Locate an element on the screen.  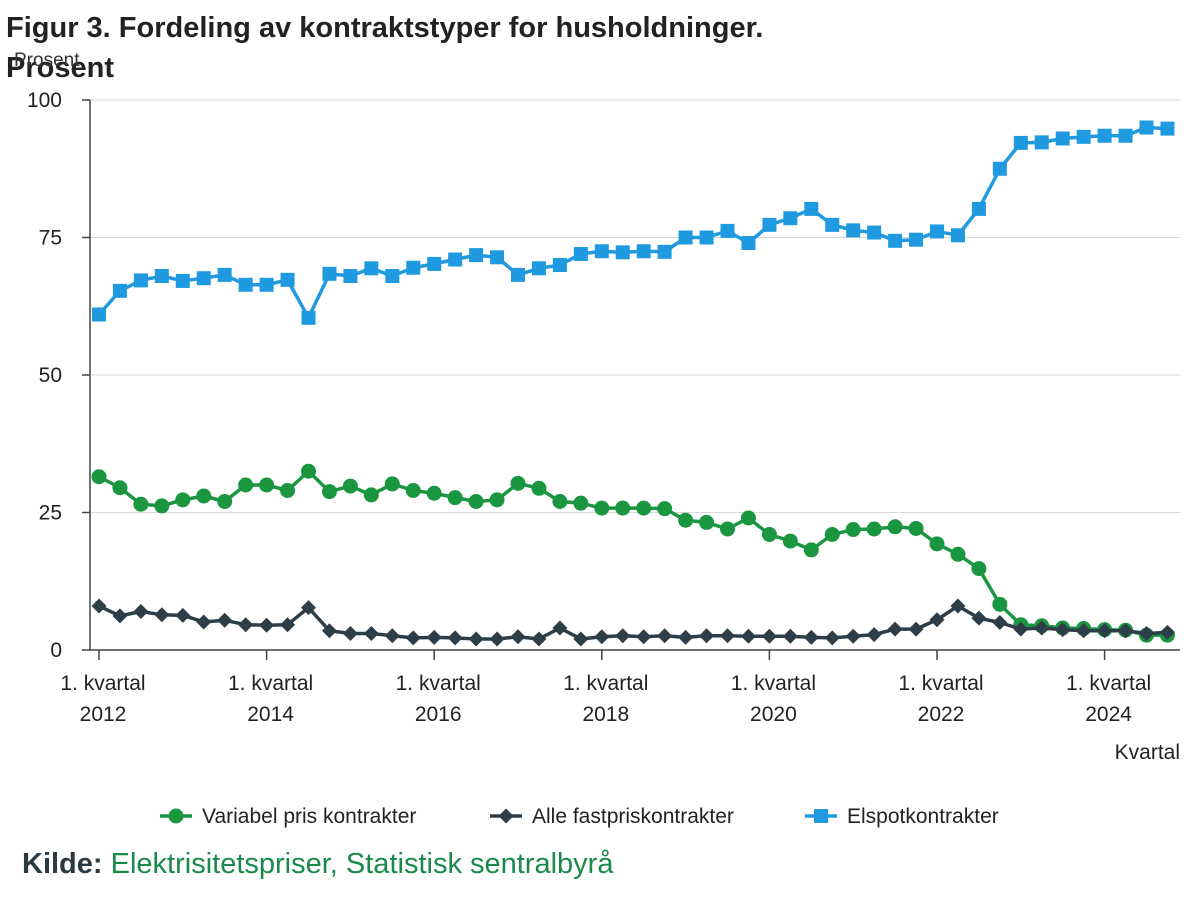
legend-swatch-marker is located at coordinates (821, 816).